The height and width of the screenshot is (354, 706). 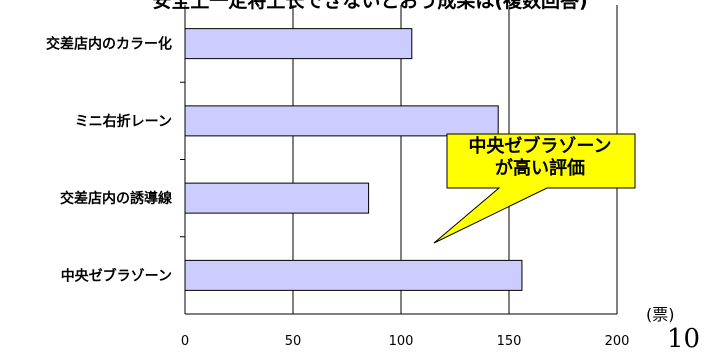 What do you see at coordinates (293, 341) in the screenshot?
I see `x-tick-label: 50` at bounding box center [293, 341].